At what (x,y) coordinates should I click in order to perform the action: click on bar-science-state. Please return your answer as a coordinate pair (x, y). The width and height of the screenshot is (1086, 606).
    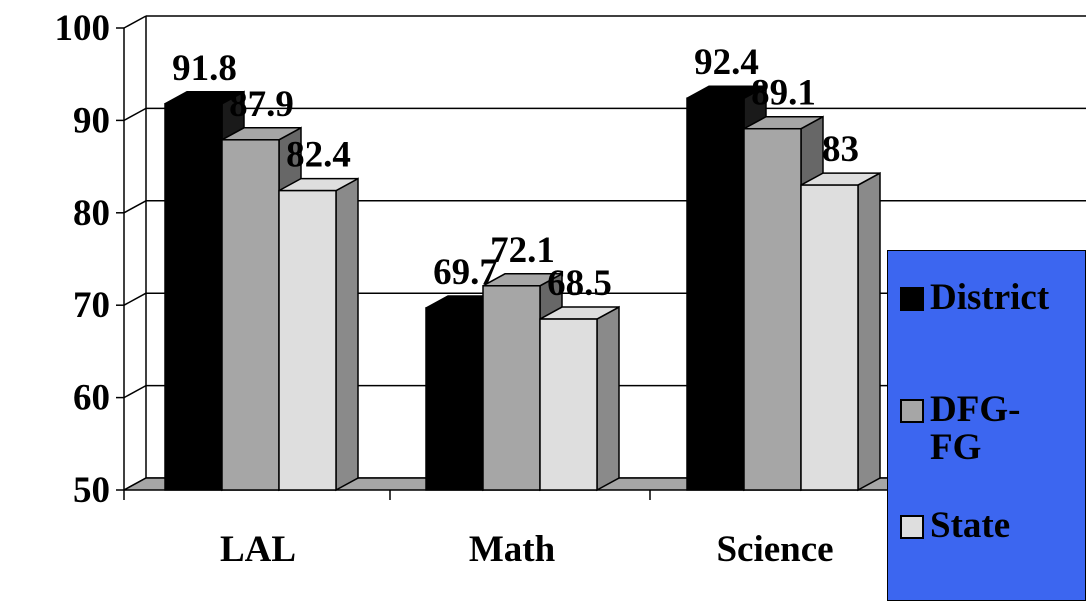
    Looking at the image, I should click on (840, 331).